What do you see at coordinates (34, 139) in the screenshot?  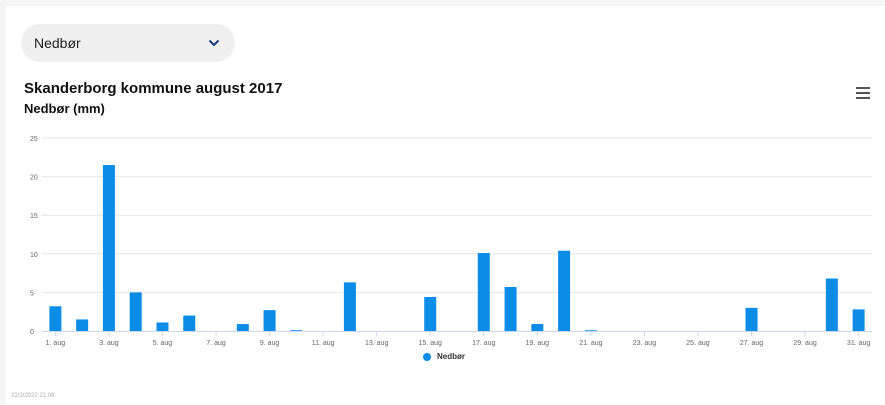 I see `y-tick-label: 25` at bounding box center [34, 139].